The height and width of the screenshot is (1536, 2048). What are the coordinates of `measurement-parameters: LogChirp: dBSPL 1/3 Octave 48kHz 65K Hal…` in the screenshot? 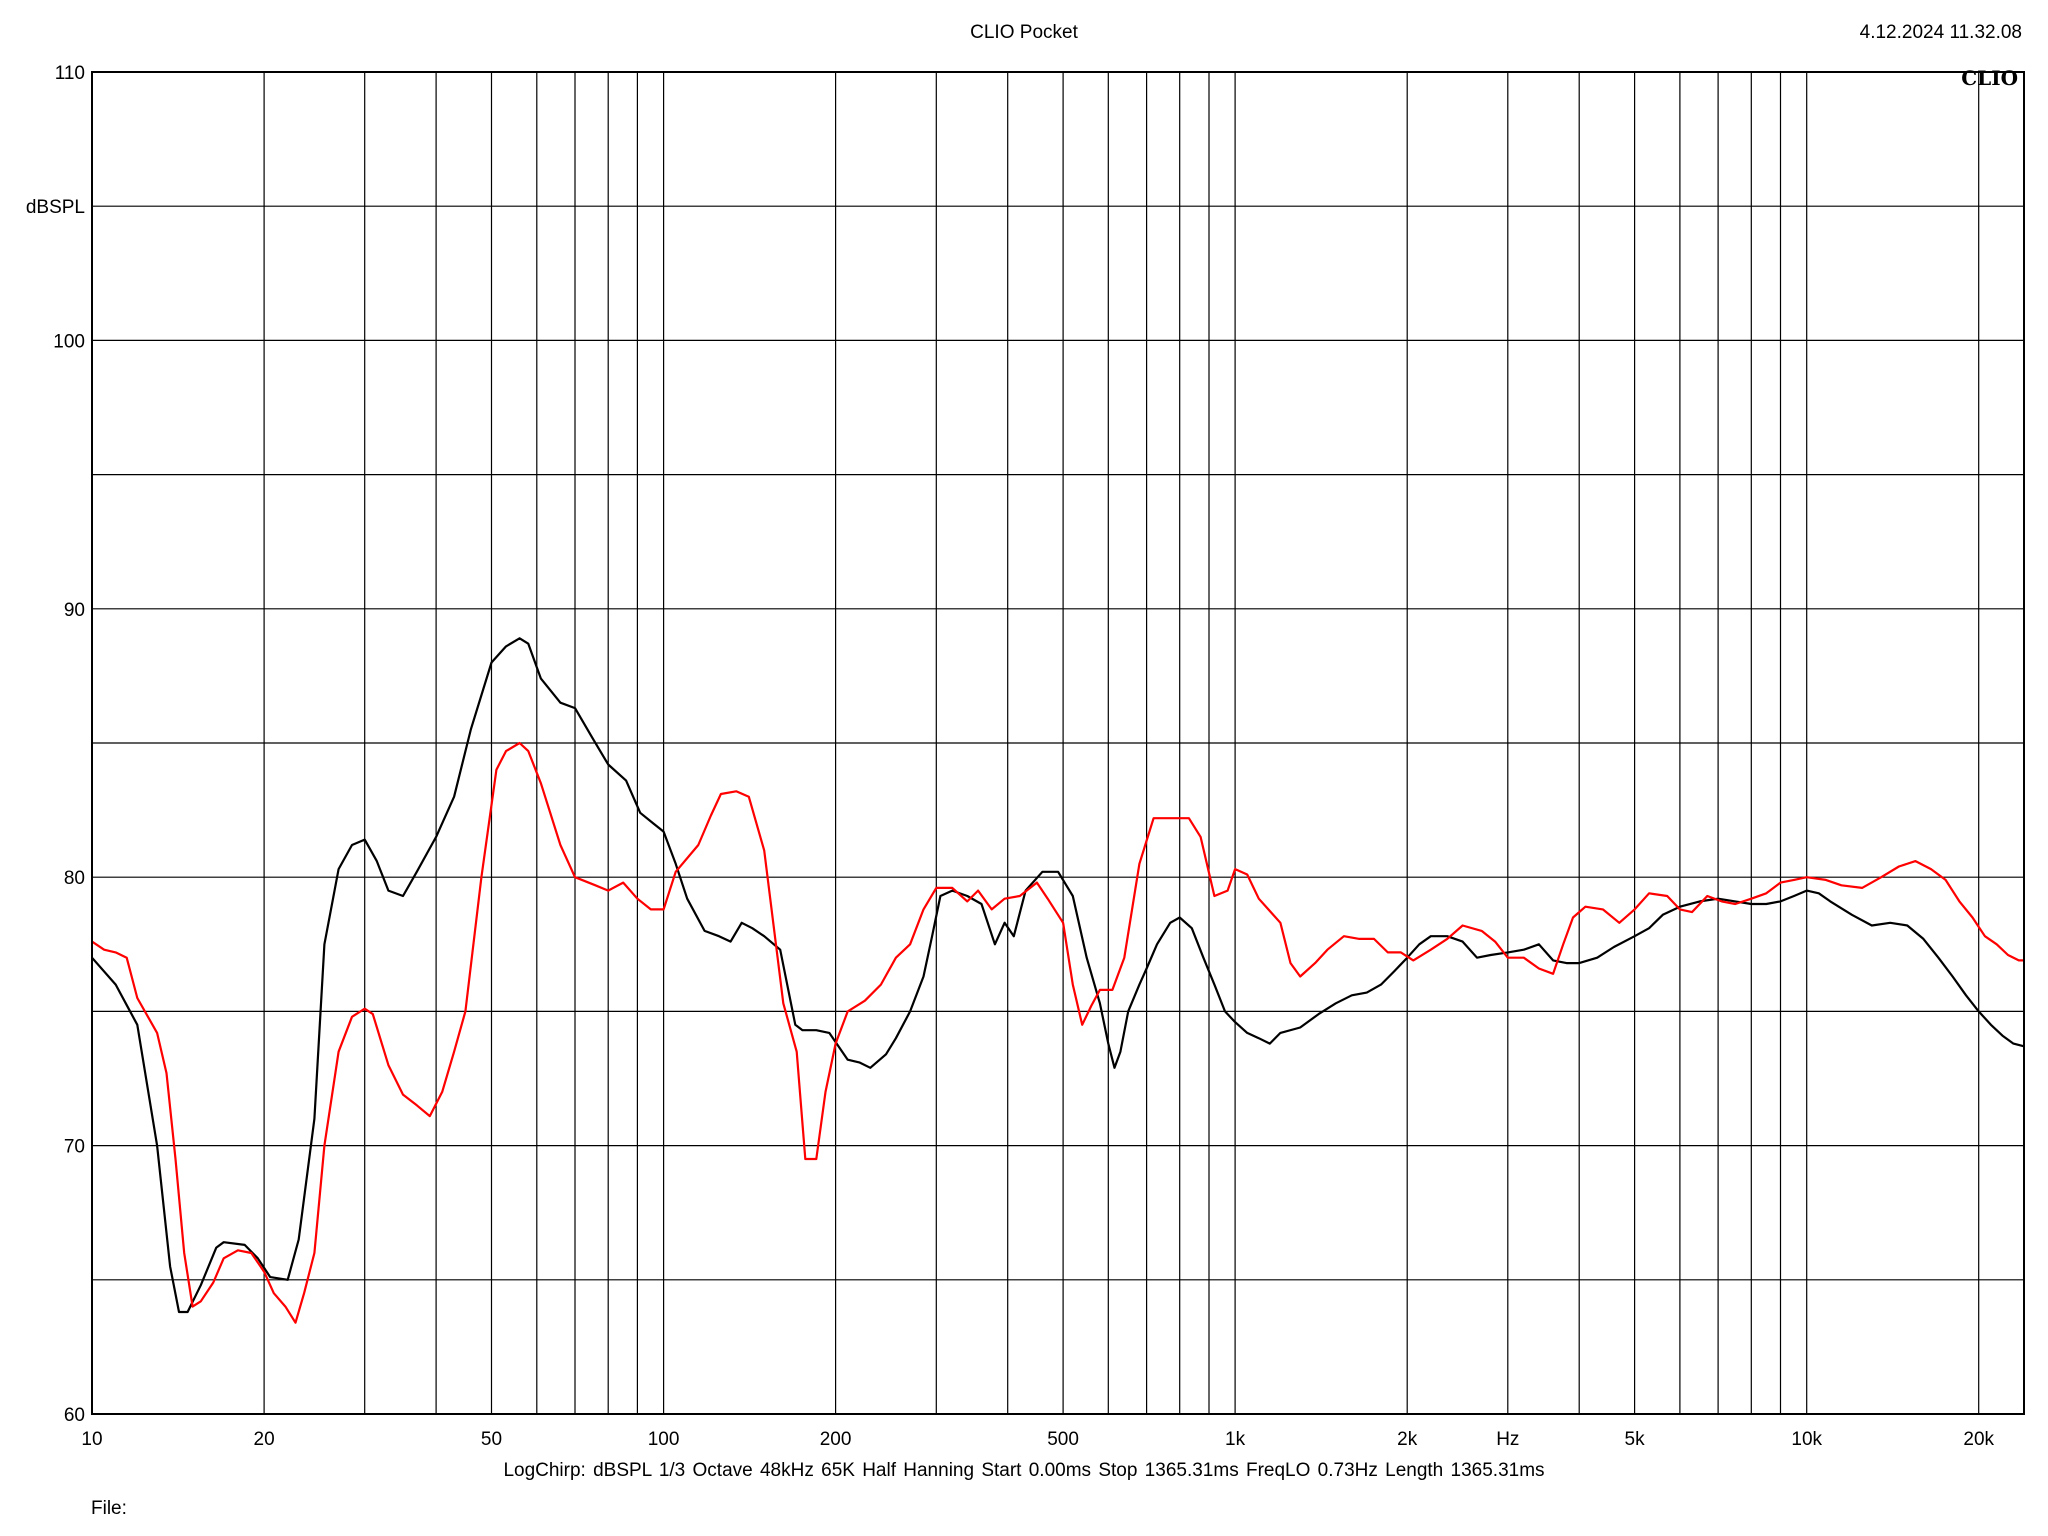 It's located at (1024, 1470).